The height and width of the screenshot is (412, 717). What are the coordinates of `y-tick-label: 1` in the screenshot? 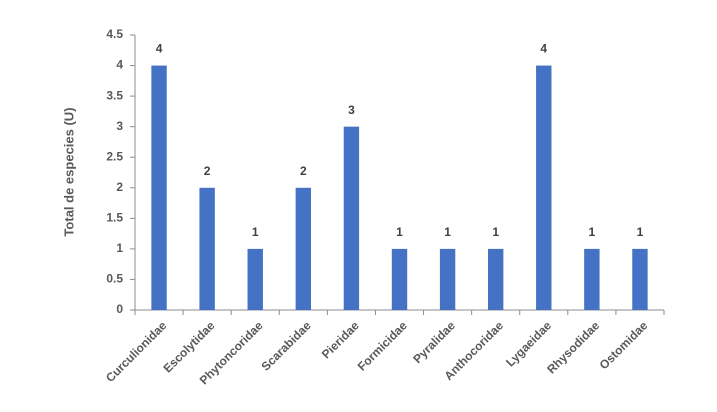 It's located at (119, 248).